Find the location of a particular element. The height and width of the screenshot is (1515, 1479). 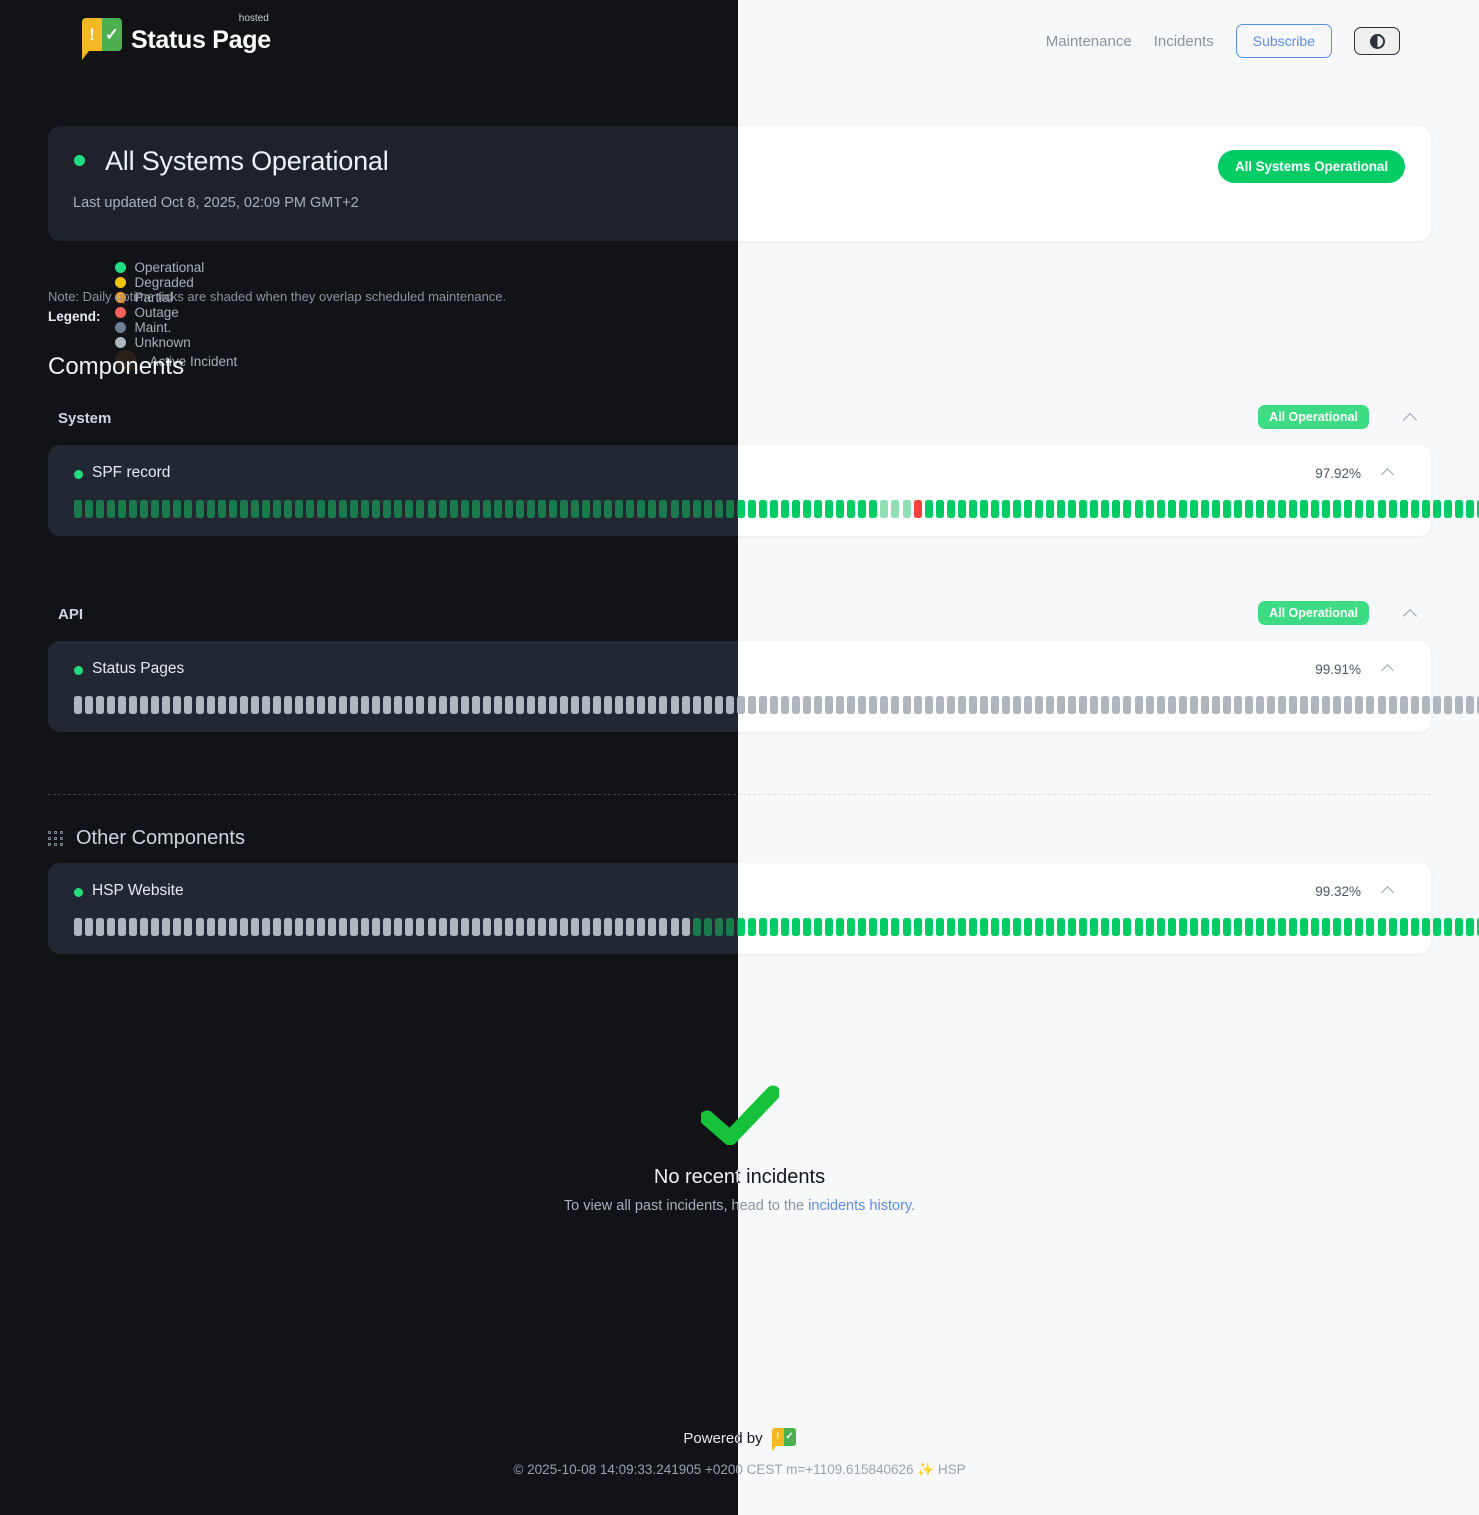

subscribe-button: Subscribe is located at coordinates (1283, 41).